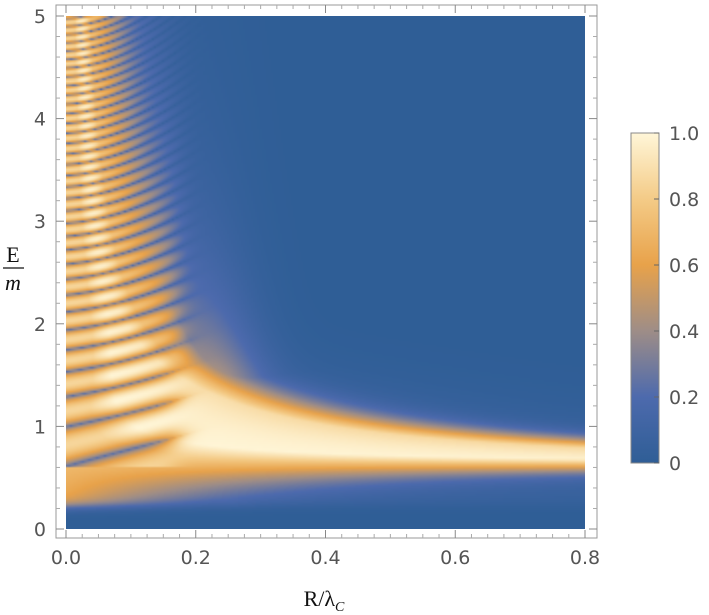  I want to click on y-axis-label: E m, so click(13, 268).